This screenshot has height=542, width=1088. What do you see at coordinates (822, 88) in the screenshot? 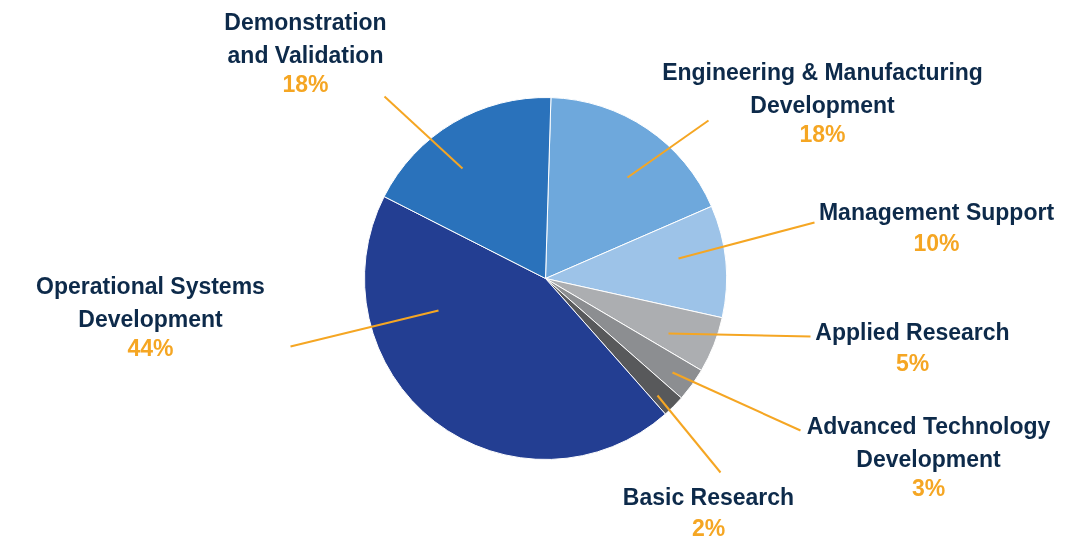
I see `slice-label: Engineering & Manufacturing Development` at bounding box center [822, 88].